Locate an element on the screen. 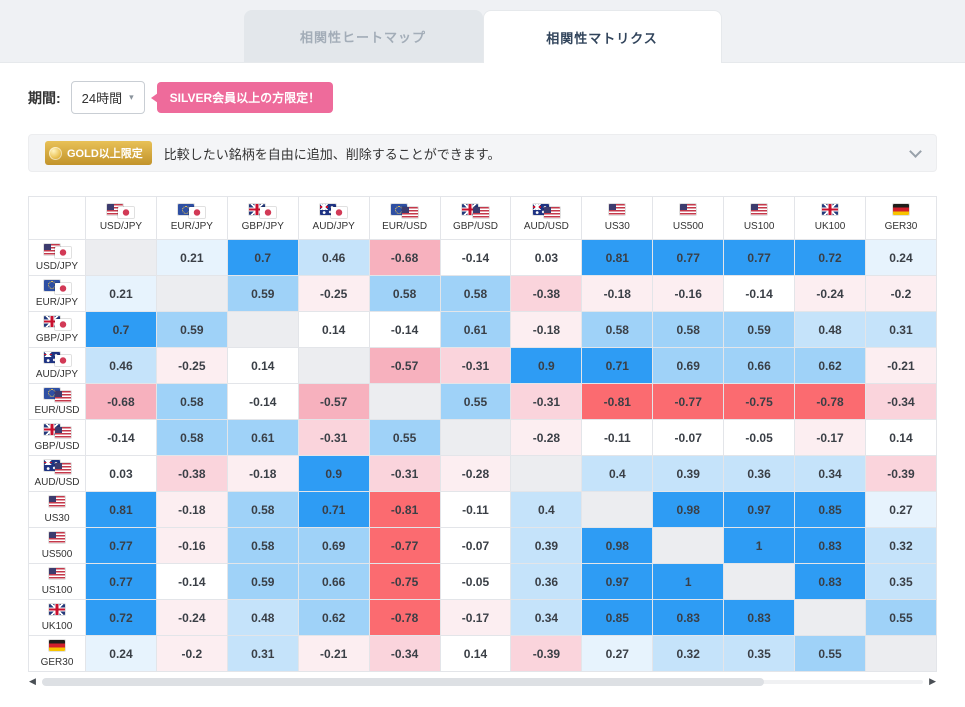 Image resolution: width=965 pixels, height=707 pixels. scrollbar-track is located at coordinates (482, 681).